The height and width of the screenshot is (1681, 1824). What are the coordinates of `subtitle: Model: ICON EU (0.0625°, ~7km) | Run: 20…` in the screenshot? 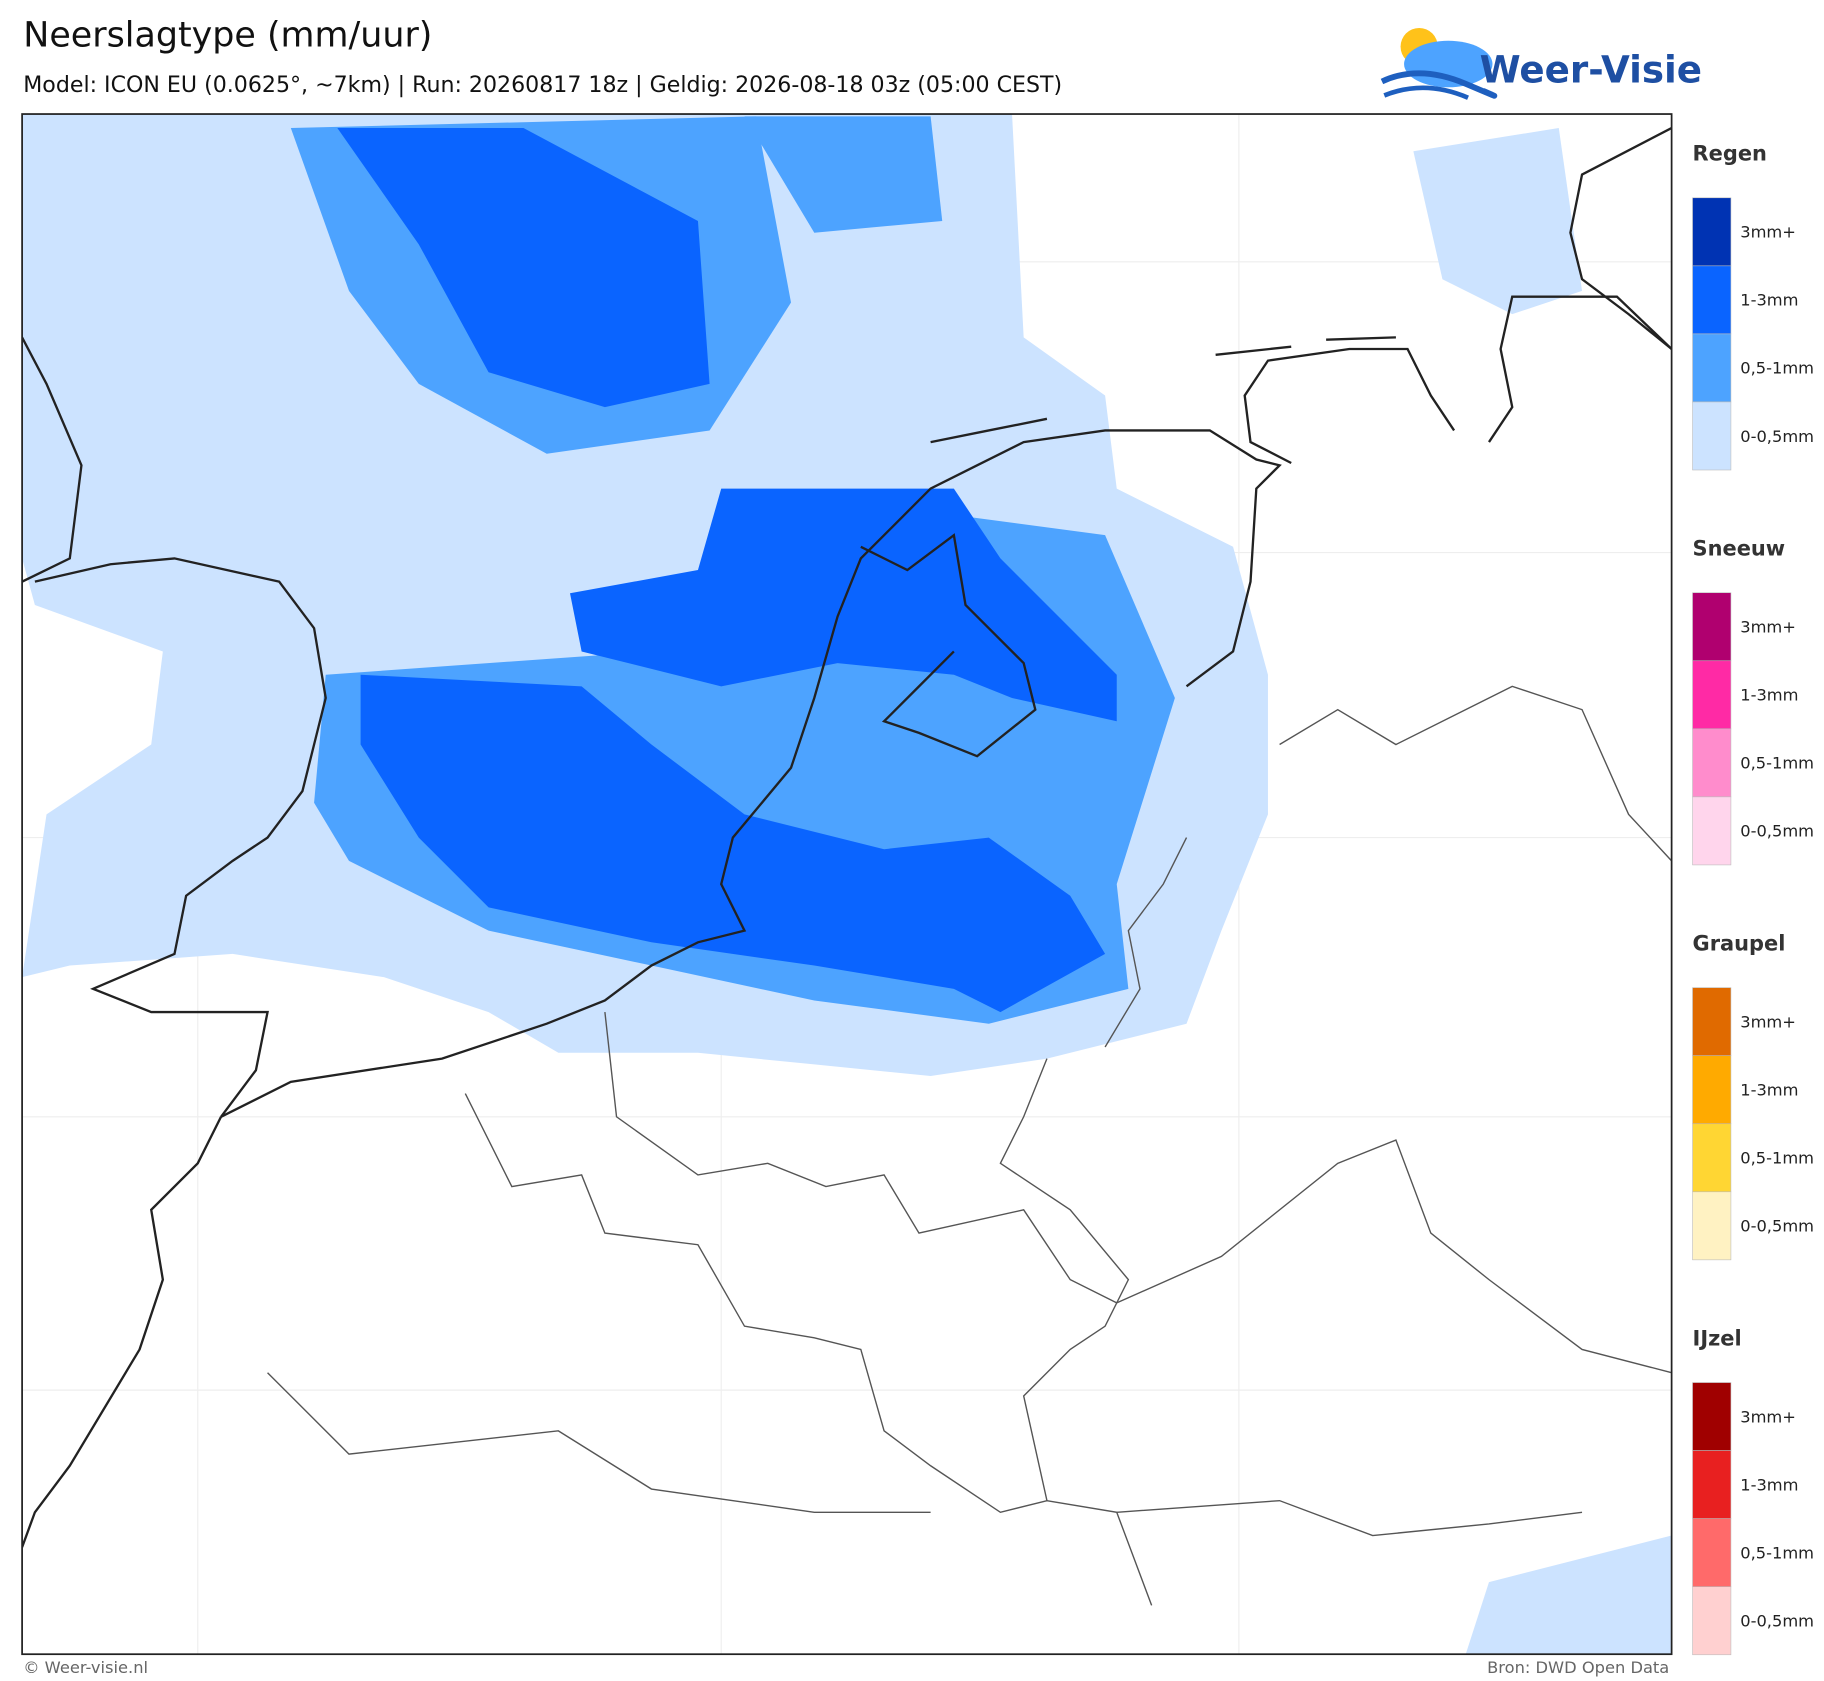 It's located at (542, 85).